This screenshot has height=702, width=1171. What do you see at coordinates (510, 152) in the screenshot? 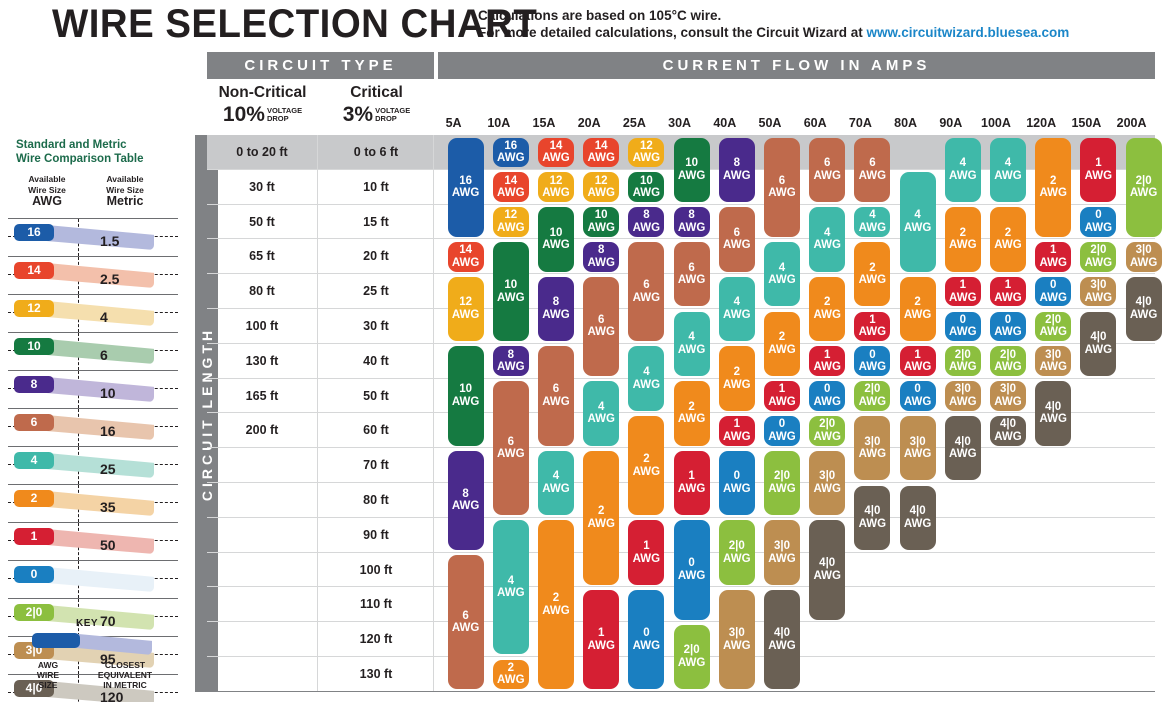
I see `awg-cell-pill: 16 AWG` at bounding box center [510, 152].